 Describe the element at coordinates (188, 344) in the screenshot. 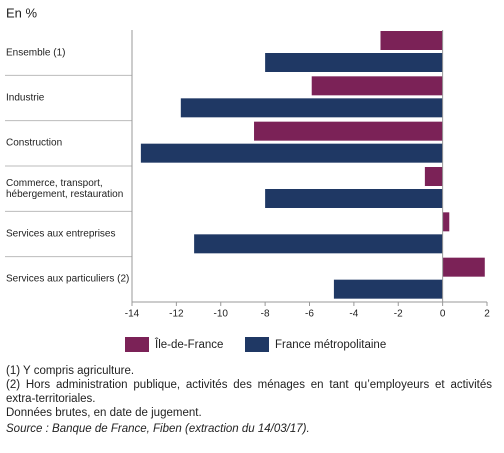

I see `legend-label: Île-de-France` at that location.